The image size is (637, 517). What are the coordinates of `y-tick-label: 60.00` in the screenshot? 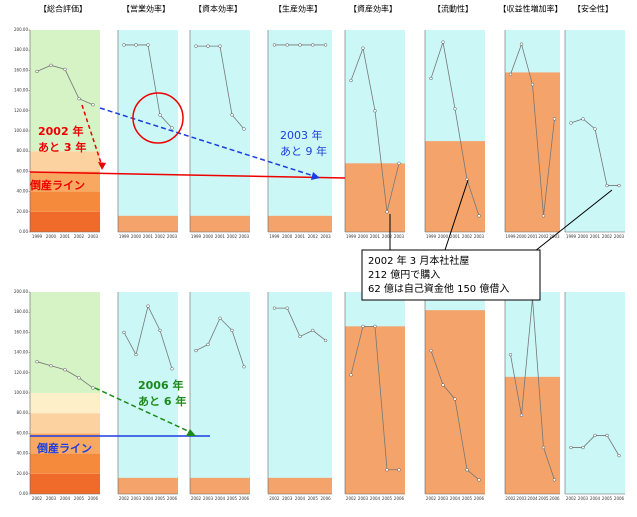 It's located at (23, 432).